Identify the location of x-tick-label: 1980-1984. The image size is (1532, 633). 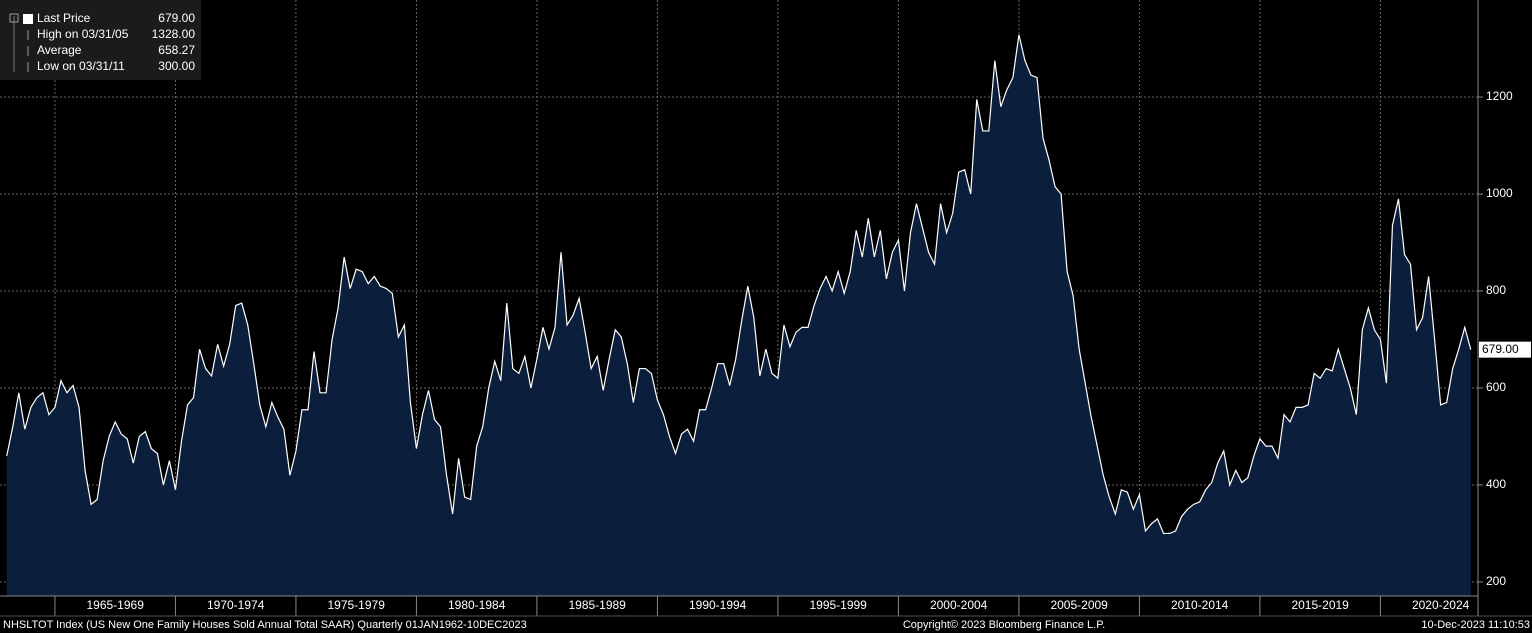
(477, 605).